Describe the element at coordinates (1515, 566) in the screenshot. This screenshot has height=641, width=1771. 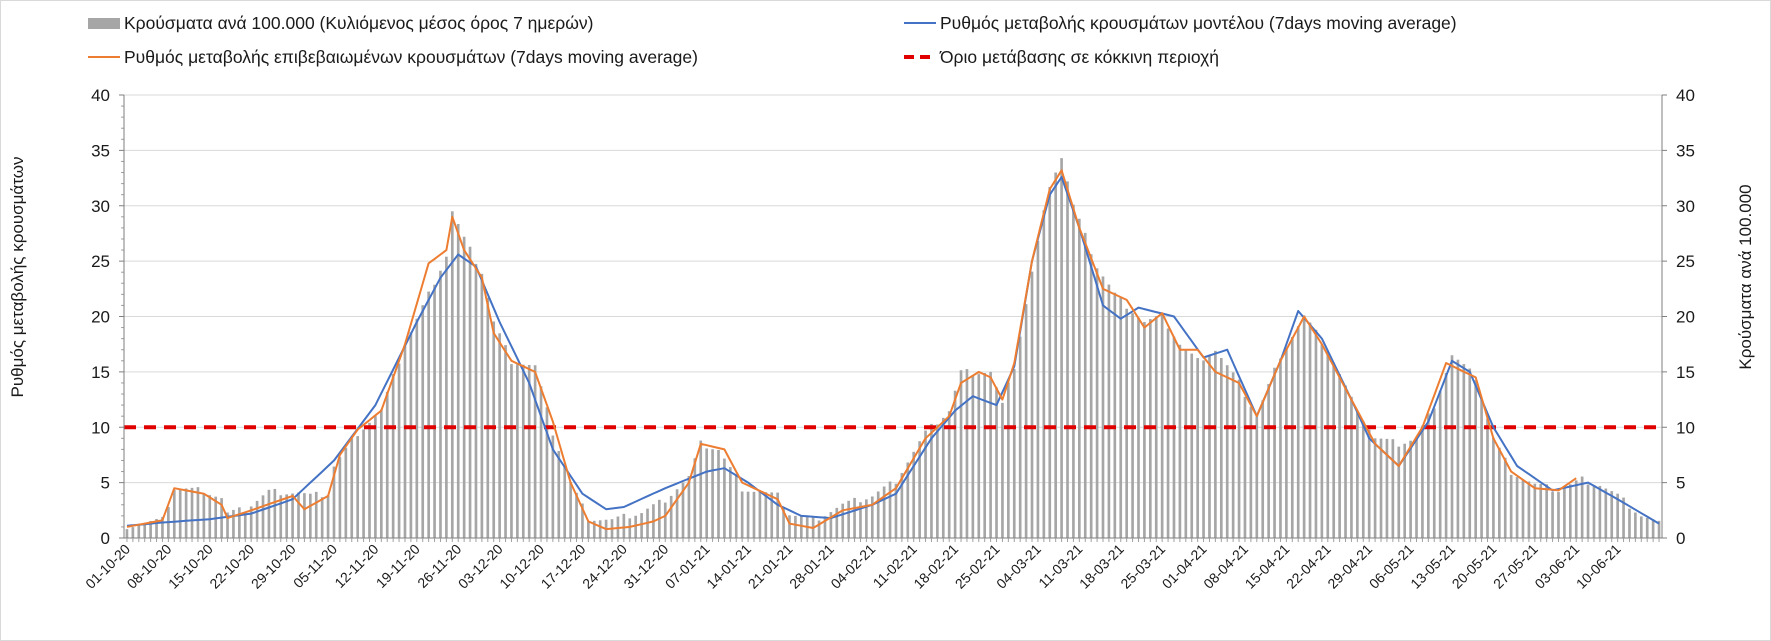
I see `x-tick-label: 27-05-21` at that location.